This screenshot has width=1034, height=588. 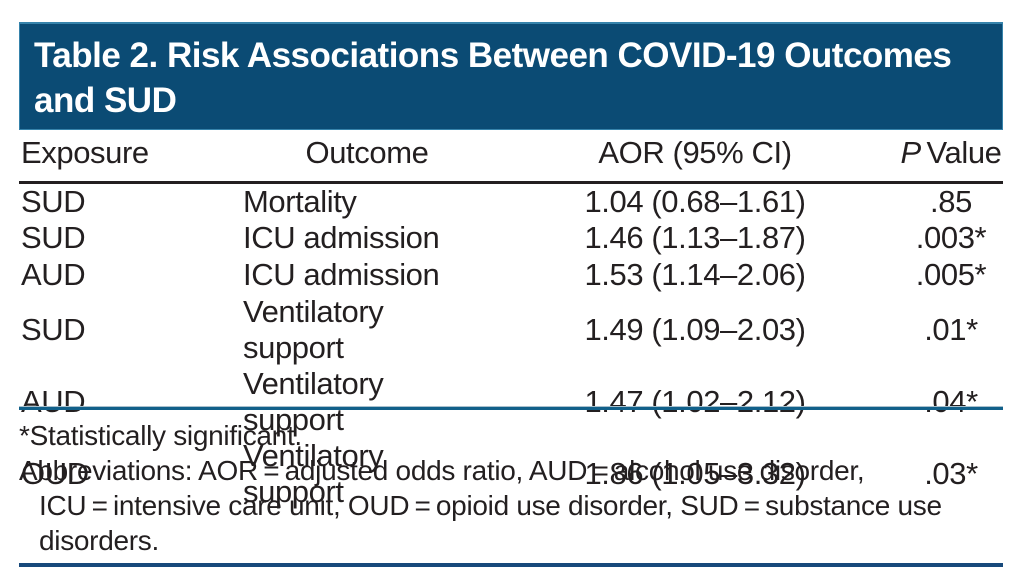 What do you see at coordinates (511, 565) in the screenshot?
I see `figure-bottom-rule` at bounding box center [511, 565].